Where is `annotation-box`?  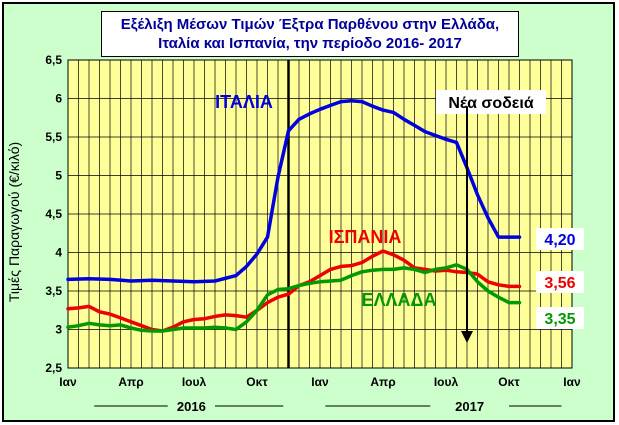 annotation-box is located at coordinates (491, 102).